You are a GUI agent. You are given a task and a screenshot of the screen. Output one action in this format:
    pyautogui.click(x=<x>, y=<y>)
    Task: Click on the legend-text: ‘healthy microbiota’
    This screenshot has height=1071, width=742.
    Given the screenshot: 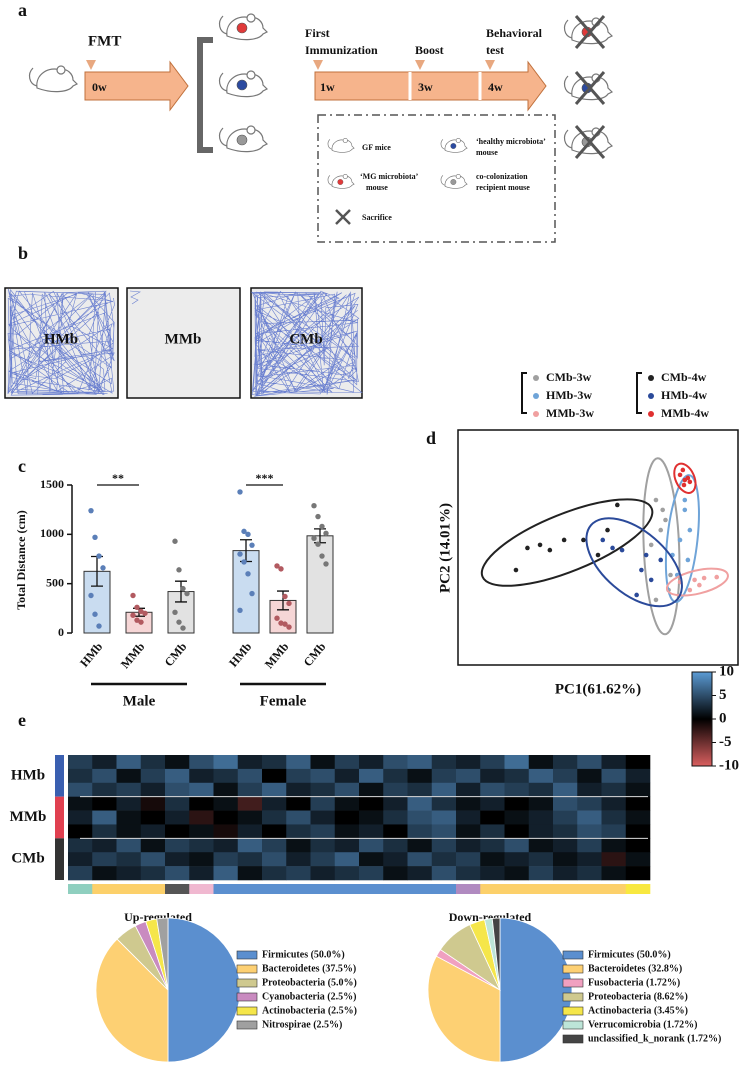 What is the action you would take?
    pyautogui.click(x=511, y=141)
    